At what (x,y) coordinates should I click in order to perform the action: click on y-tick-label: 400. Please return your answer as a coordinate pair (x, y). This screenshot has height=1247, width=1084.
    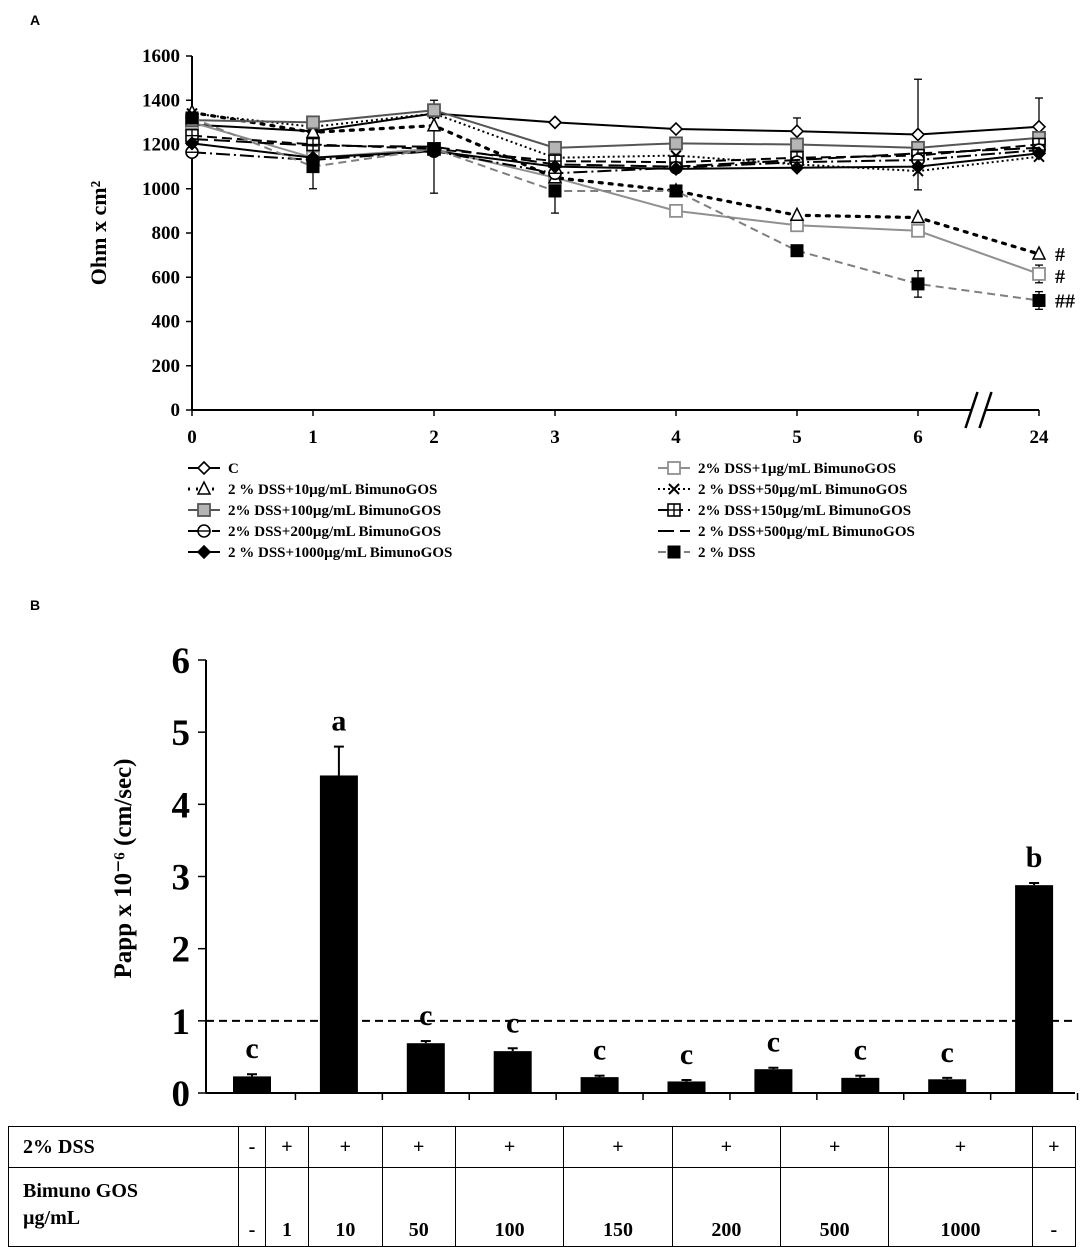
    Looking at the image, I should click on (166, 322).